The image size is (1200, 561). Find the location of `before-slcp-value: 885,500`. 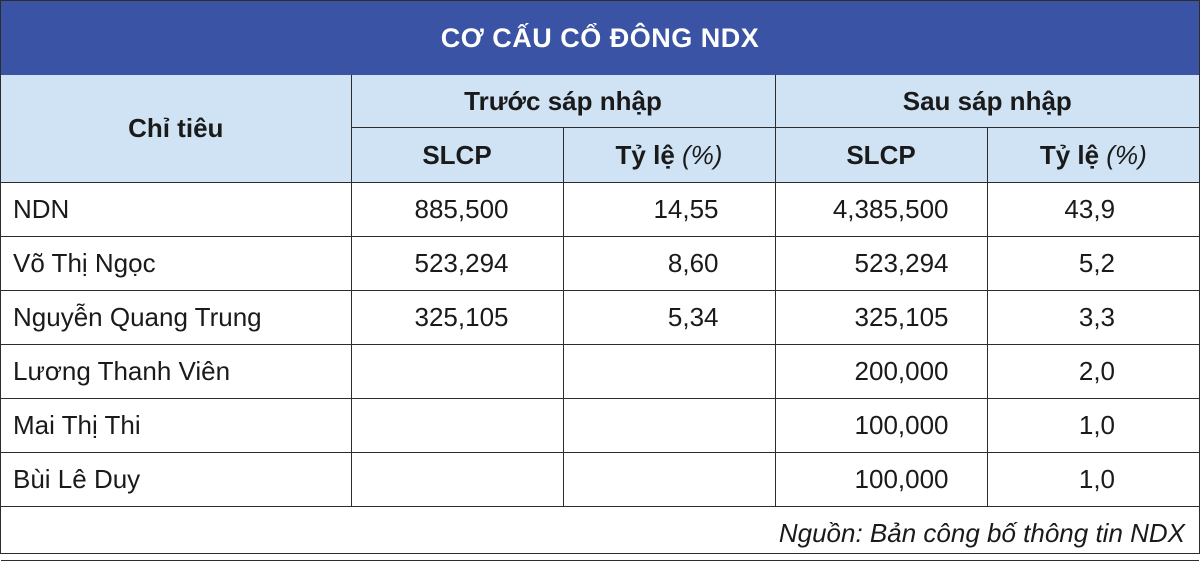

before-slcp-value: 885,500 is located at coordinates (457, 209).